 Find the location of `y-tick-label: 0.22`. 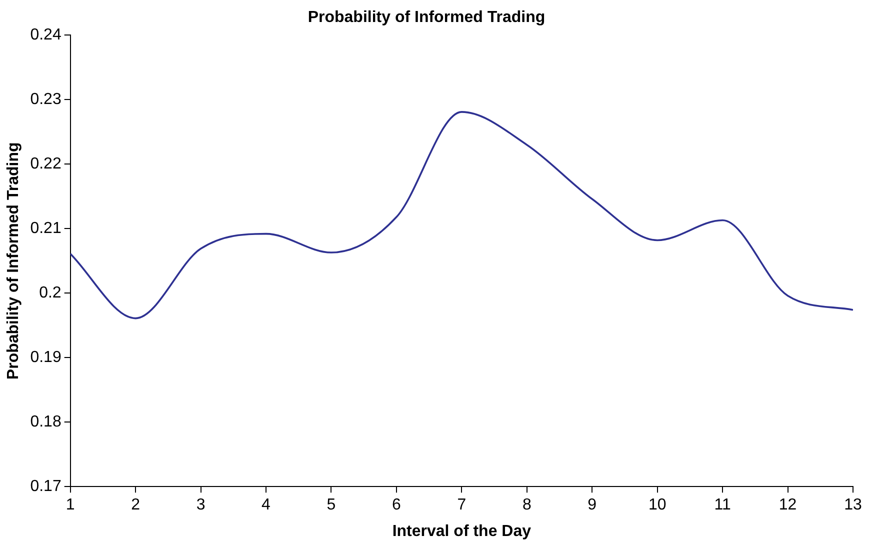

y-tick-label: 0.22 is located at coordinates (46, 164).